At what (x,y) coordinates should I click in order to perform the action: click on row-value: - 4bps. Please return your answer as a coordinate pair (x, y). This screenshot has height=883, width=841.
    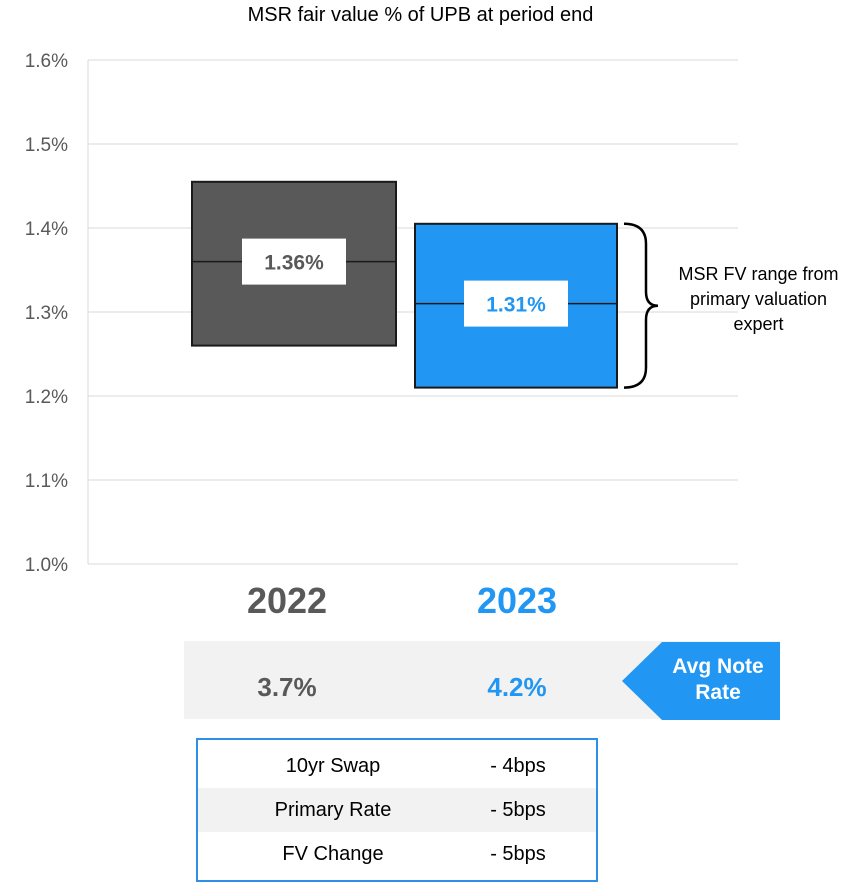
    Looking at the image, I should click on (518, 766).